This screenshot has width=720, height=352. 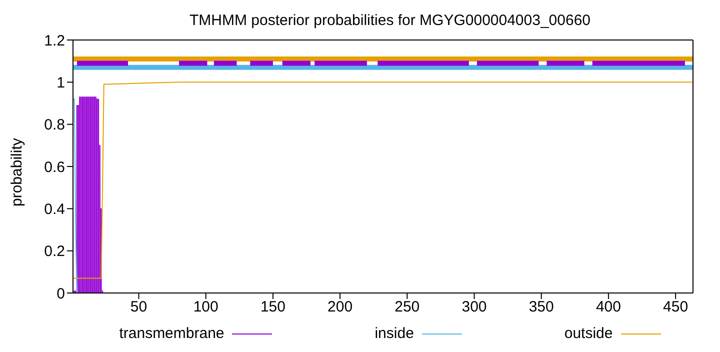 I want to click on x-tick-label: 100, so click(x=205, y=307).